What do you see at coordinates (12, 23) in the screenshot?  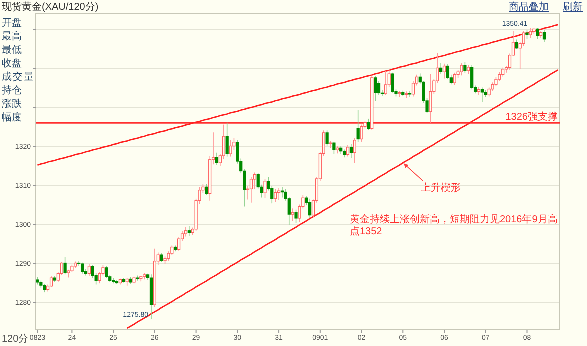 I see `text: 开盘` at bounding box center [12, 23].